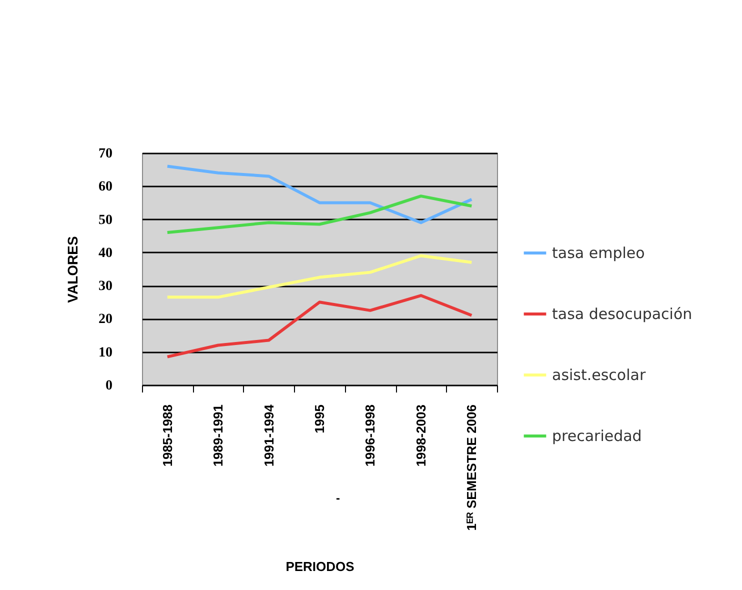 The height and width of the screenshot is (590, 742). Describe the element at coordinates (218, 435) in the screenshot. I see `x-tick-label: 1989-1991` at that location.